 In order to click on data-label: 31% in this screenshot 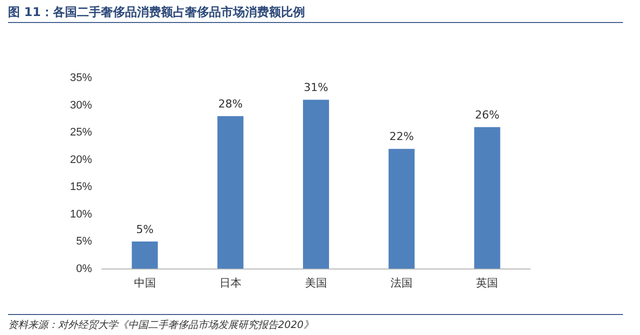, I will do `click(316, 87)`.